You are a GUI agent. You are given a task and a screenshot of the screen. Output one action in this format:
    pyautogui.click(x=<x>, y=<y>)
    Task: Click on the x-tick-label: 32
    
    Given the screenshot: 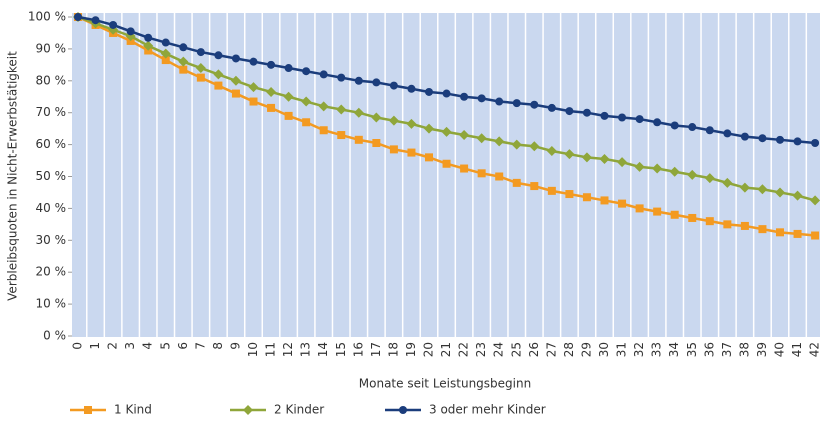 What is the action you would take?
    pyautogui.click(x=639, y=349)
    